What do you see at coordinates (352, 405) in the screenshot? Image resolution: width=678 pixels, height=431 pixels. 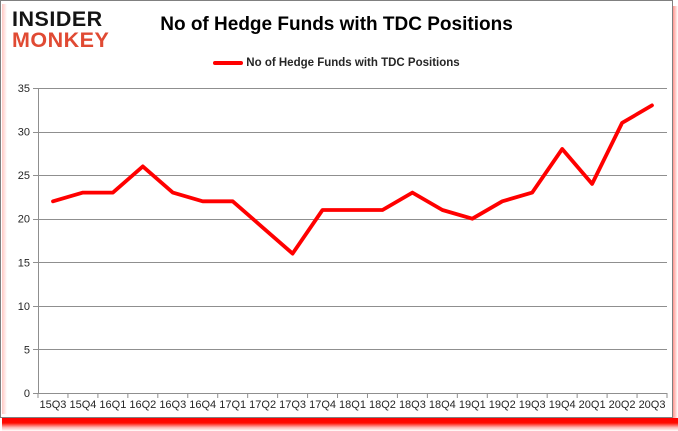 I see `xtick-label-18Q1: 18Q1` at bounding box center [352, 405].